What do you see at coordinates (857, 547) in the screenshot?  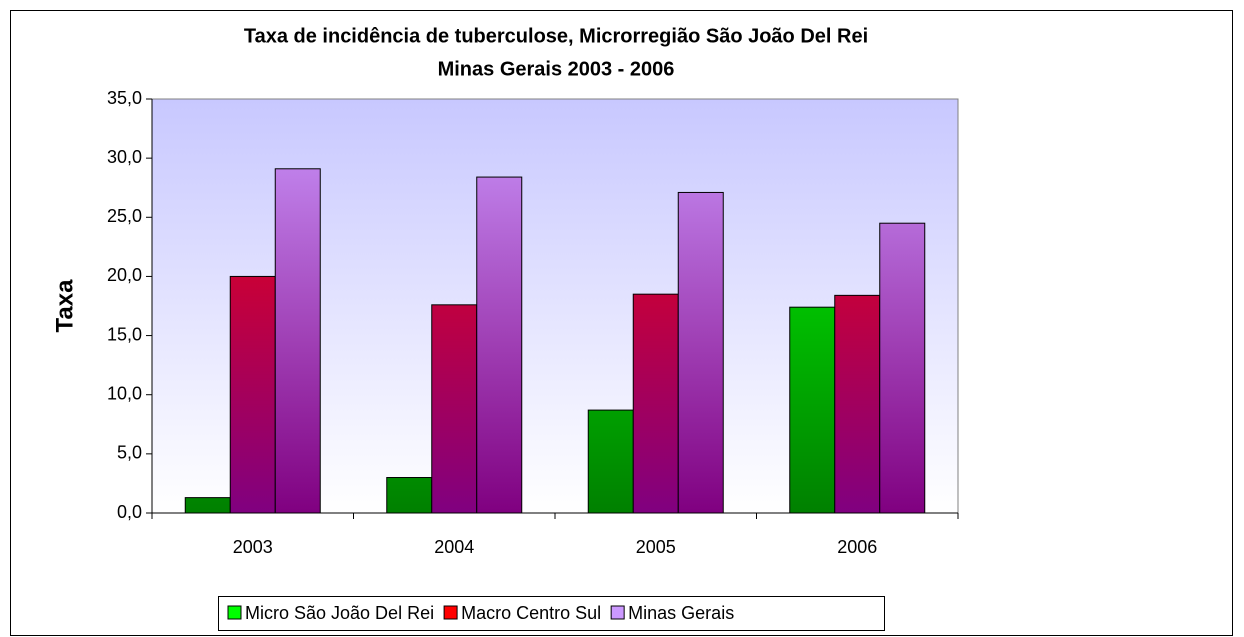 I see `x-tick-label: 2006` at bounding box center [857, 547].